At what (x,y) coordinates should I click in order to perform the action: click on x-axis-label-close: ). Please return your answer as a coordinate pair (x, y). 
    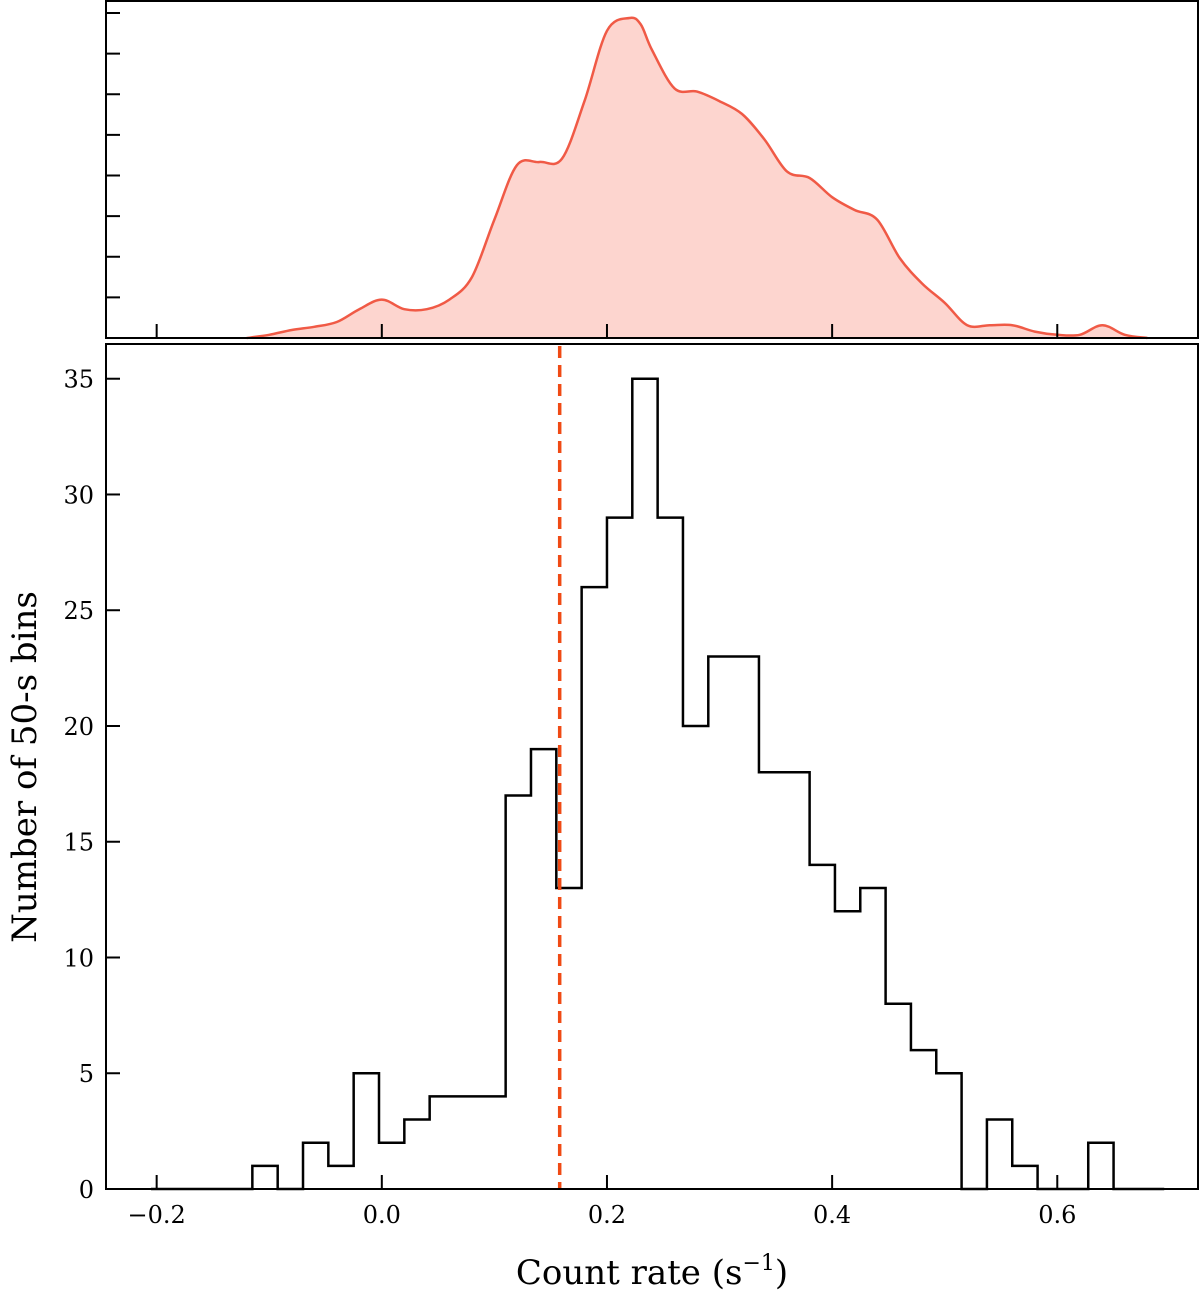
    Looking at the image, I should click on (781, 1273).